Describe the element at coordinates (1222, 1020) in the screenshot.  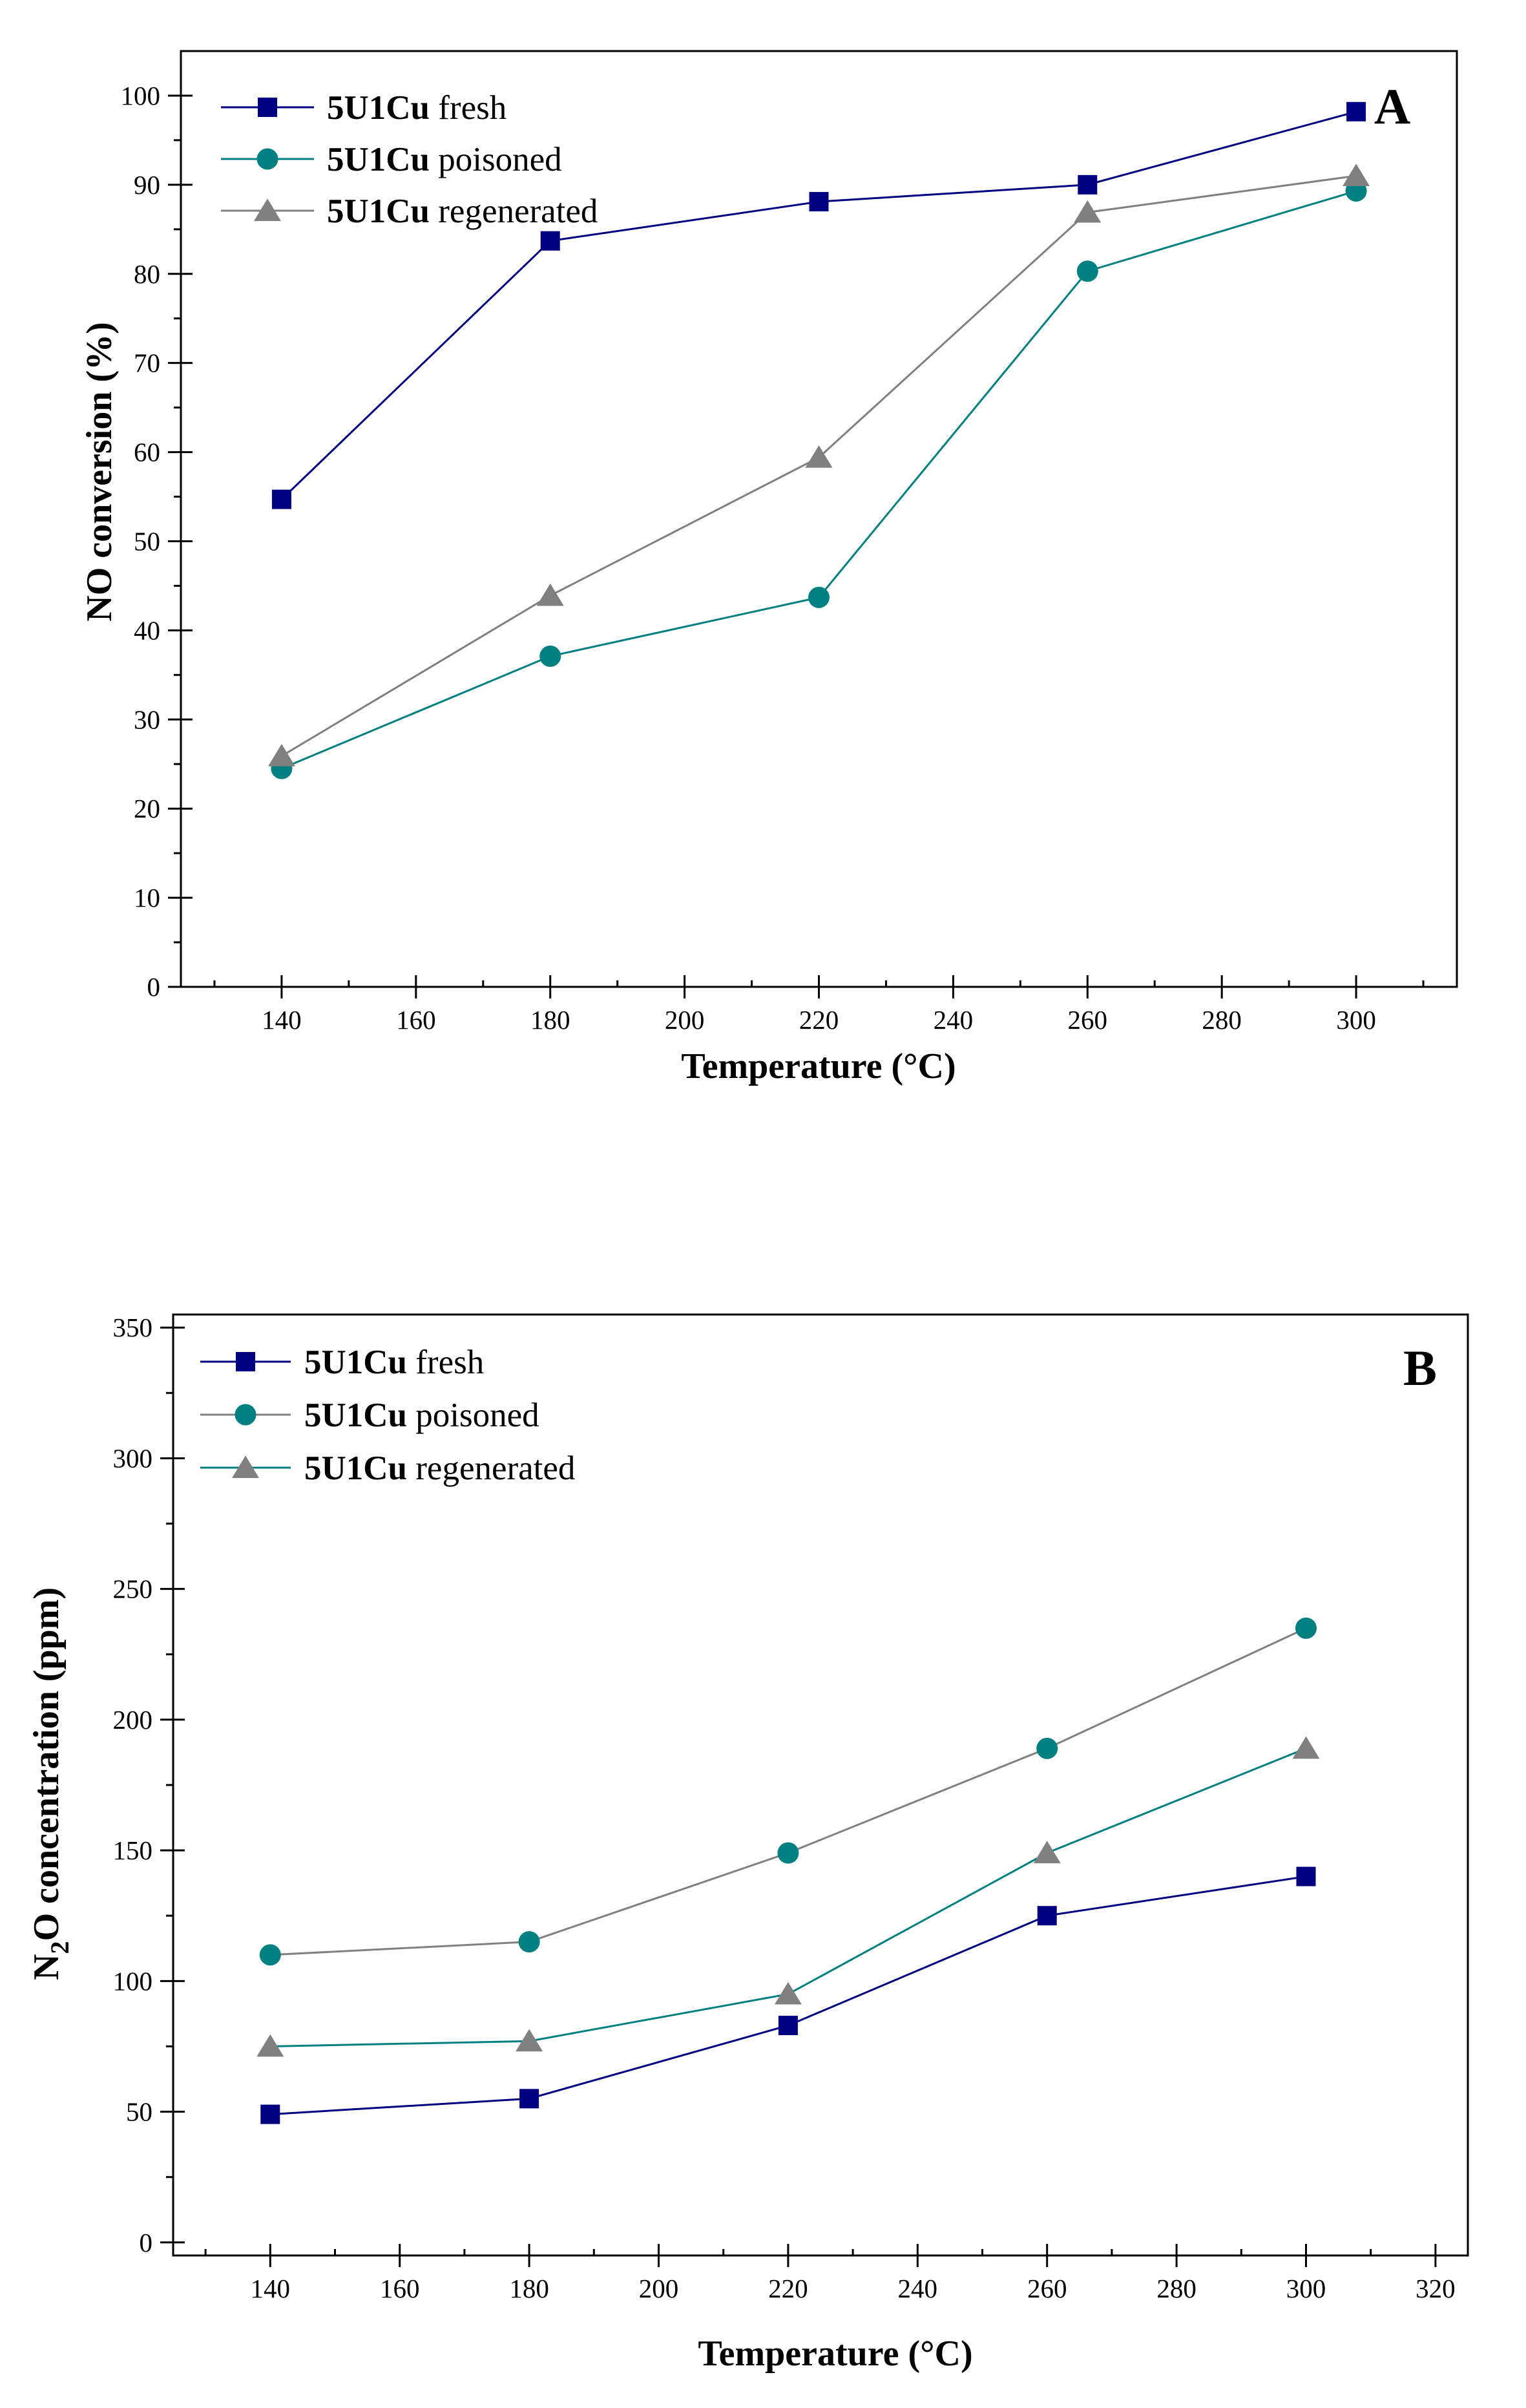
I see `chart-a-x-tick-label: 280` at that location.